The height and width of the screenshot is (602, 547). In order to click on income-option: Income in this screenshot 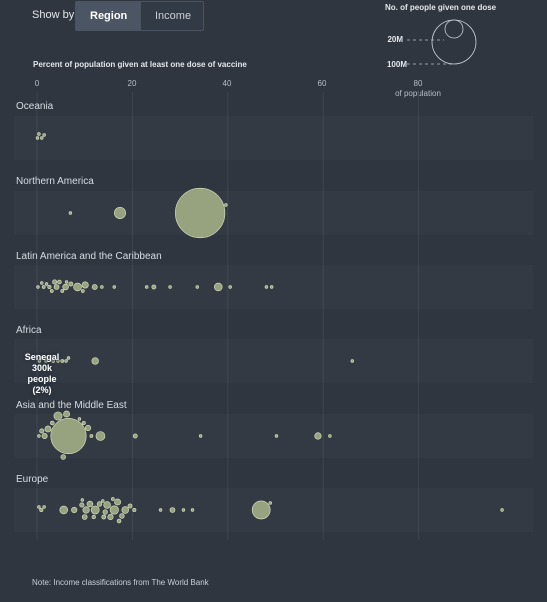, I will do `click(171, 16)`.